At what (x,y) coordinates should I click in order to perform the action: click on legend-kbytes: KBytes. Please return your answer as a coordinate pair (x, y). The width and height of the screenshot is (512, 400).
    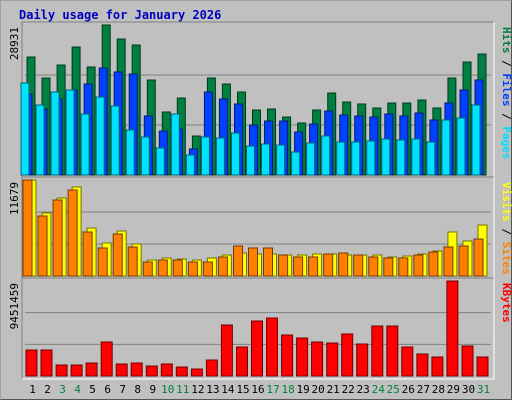
    Looking at the image, I should click on (506, 303).